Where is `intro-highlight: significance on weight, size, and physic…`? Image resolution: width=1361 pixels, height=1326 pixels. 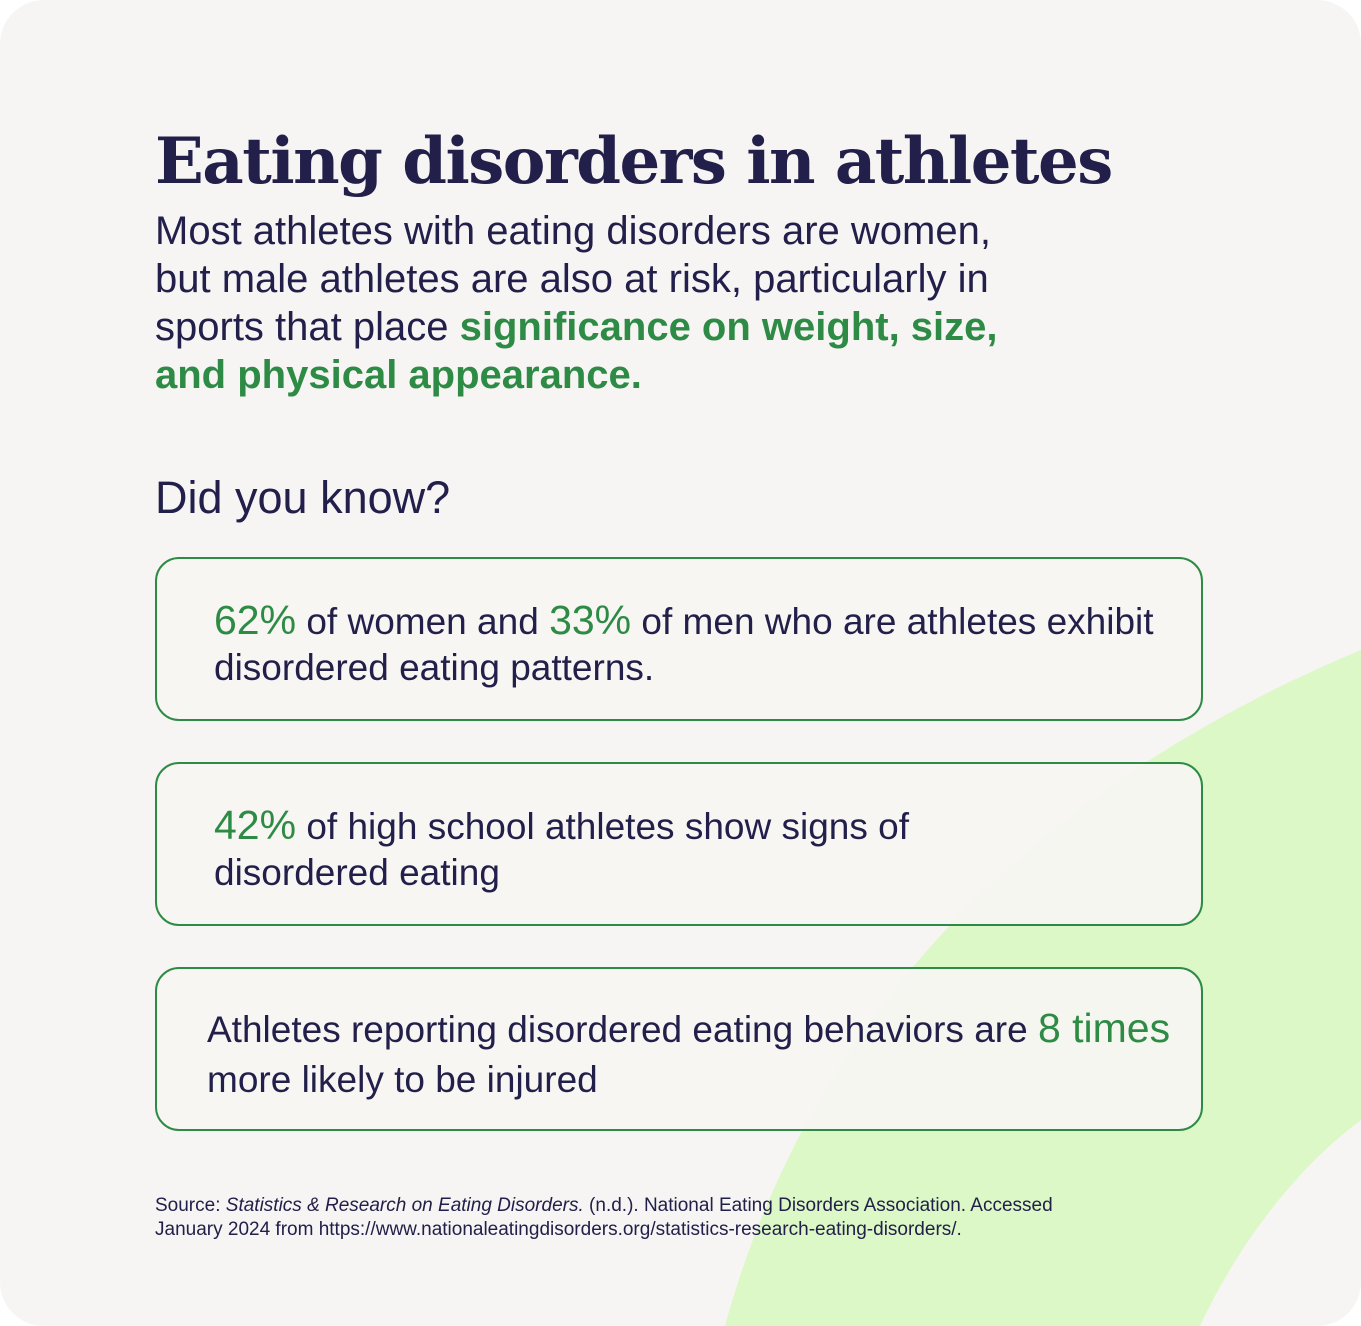 intro-highlight: significance on weight, size, and physic… is located at coordinates (576, 351).